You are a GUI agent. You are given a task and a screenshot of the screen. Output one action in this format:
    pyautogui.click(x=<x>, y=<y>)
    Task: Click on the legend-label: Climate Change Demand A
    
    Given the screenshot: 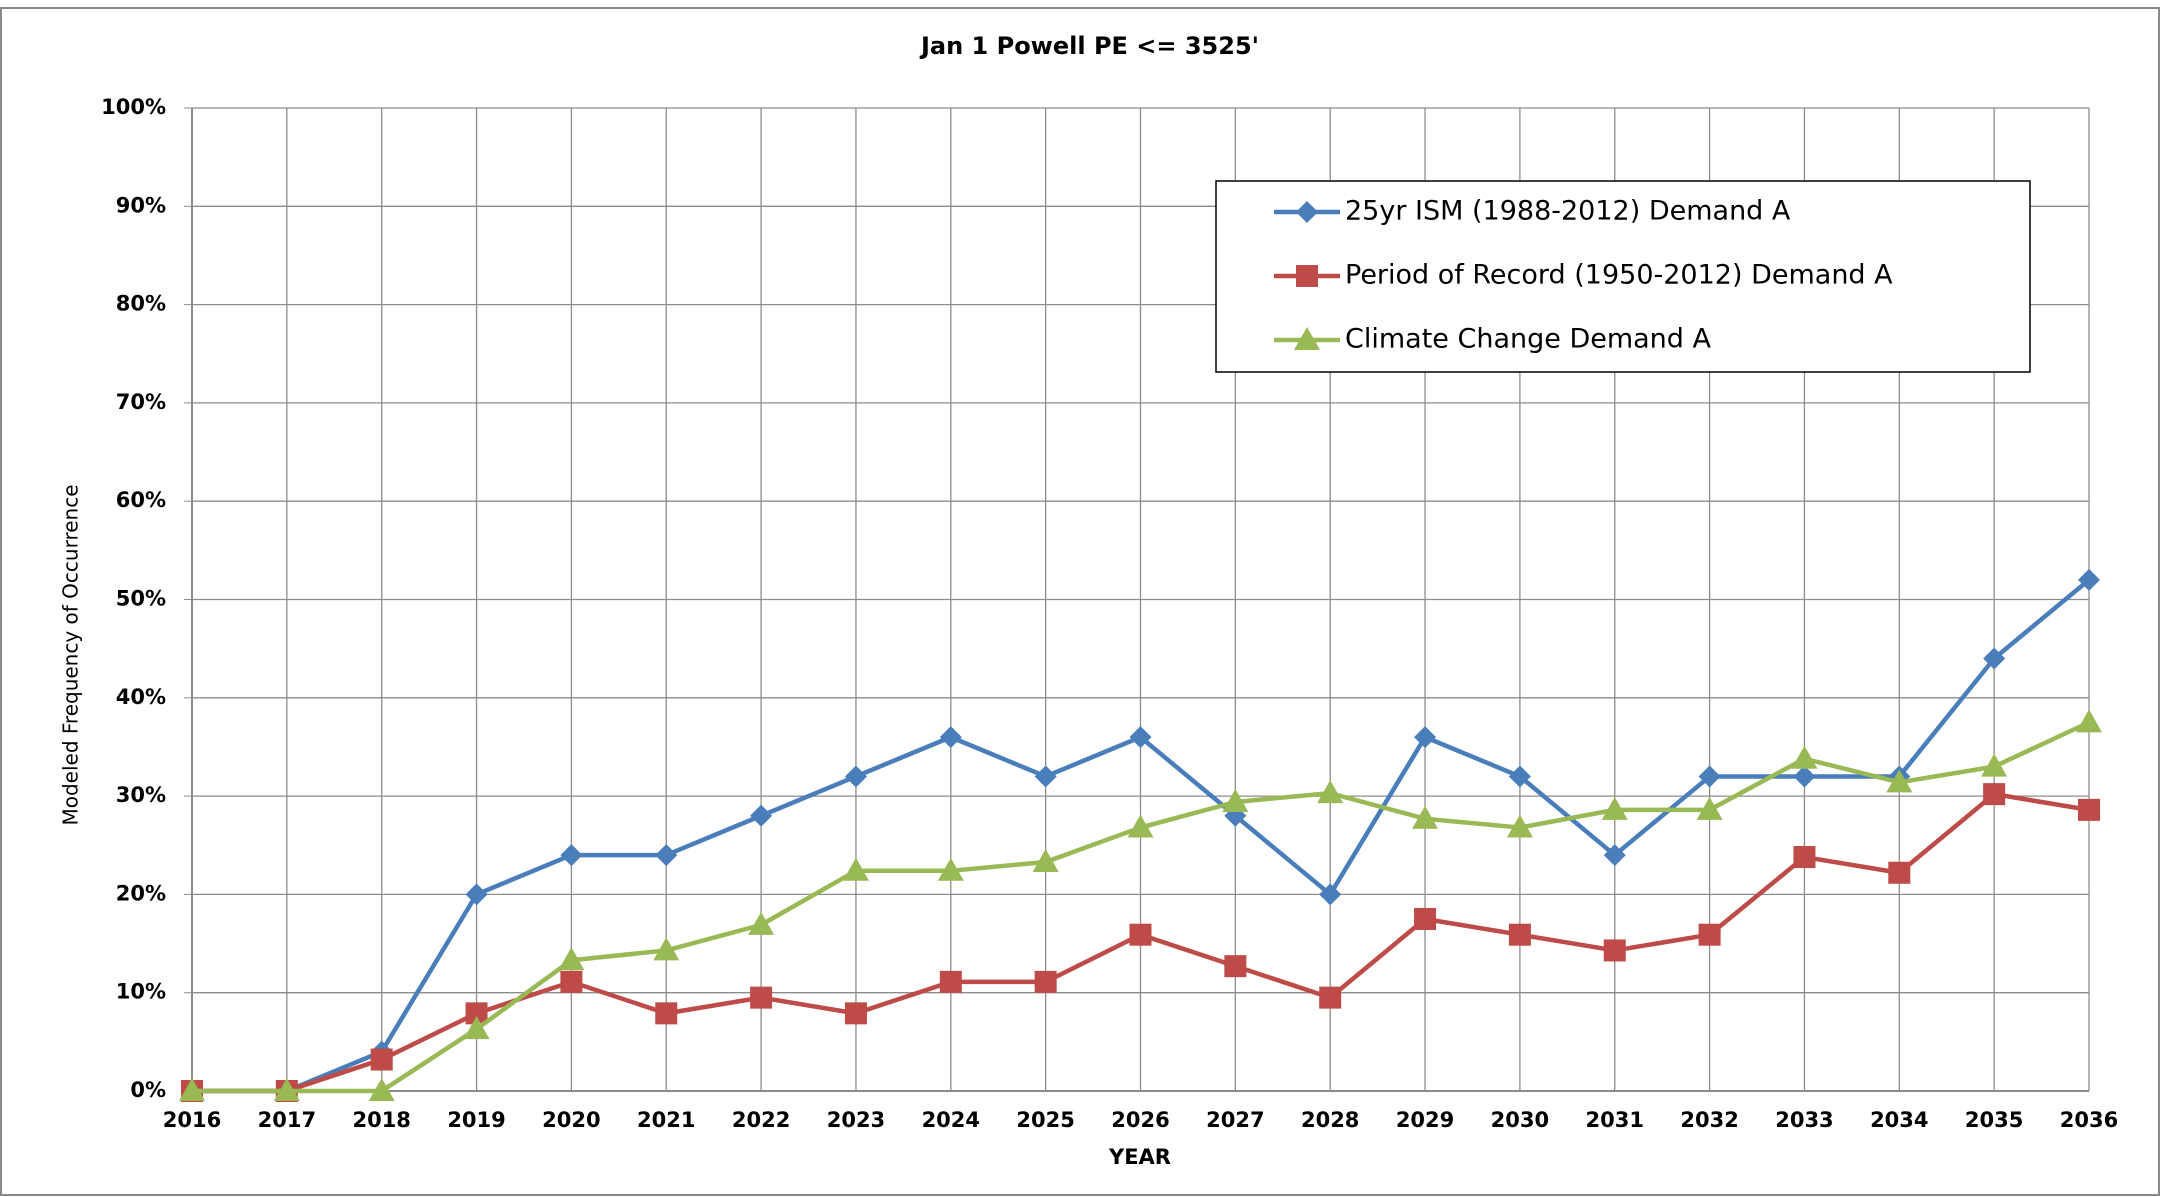 What is the action you would take?
    pyautogui.click(x=1528, y=339)
    